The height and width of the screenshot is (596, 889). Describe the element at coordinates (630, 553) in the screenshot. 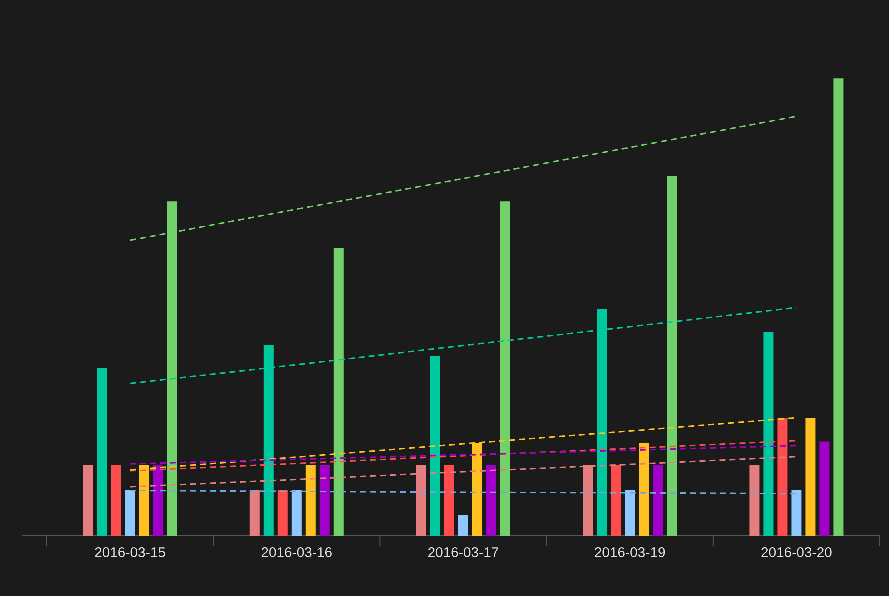

I see `x-tick-label: 2016-03-19` at that location.